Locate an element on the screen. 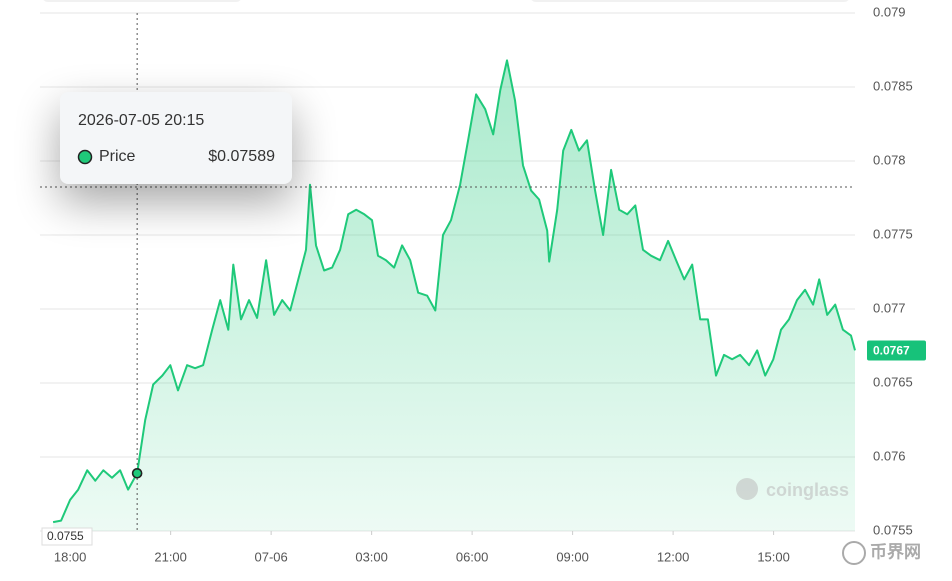  tooltip is located at coordinates (176, 138).